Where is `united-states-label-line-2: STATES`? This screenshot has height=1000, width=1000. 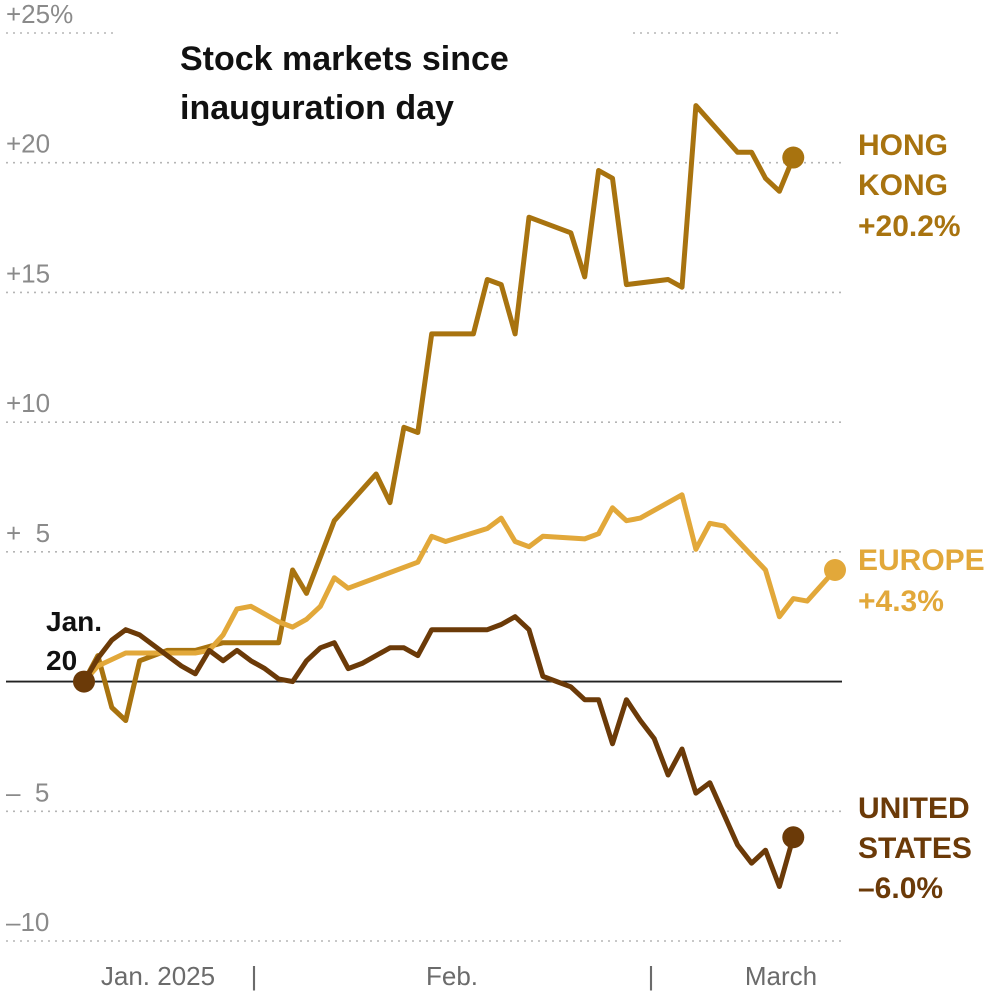
united-states-label-line-2: STATES is located at coordinates (915, 848).